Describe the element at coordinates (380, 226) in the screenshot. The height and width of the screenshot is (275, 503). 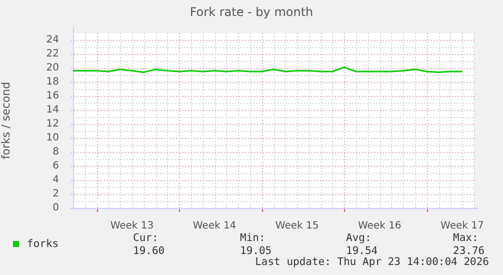
I see `x-tick-label: Week 16` at that location.